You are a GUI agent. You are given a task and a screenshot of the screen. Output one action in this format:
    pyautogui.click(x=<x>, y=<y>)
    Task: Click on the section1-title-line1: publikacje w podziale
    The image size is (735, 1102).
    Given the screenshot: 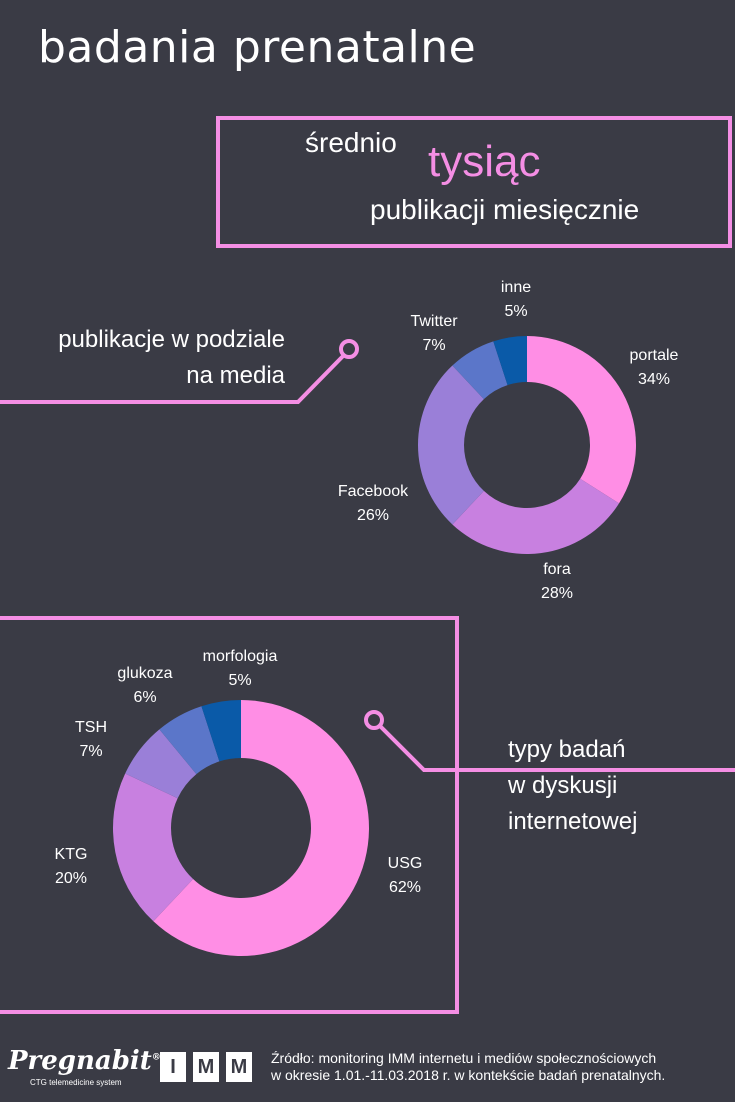 What is the action you would take?
    pyautogui.click(x=171, y=339)
    